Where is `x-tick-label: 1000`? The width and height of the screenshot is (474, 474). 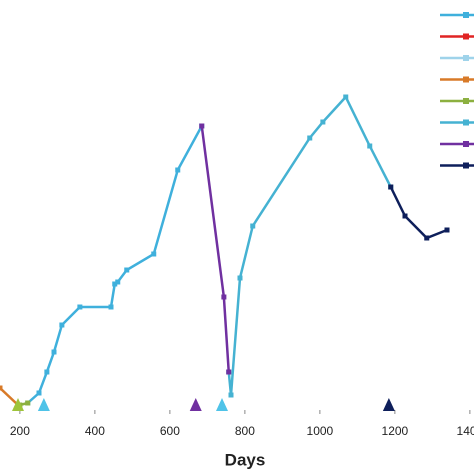 x-tick-label: 1000 is located at coordinates (320, 431).